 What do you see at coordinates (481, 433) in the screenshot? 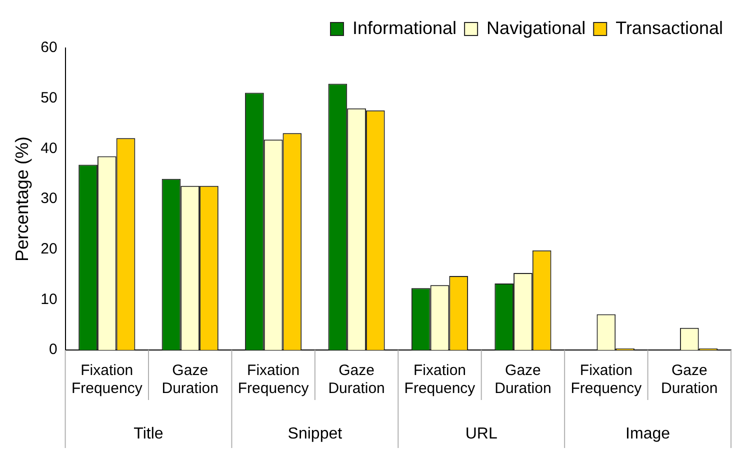
I see `text: URL` at bounding box center [481, 433].